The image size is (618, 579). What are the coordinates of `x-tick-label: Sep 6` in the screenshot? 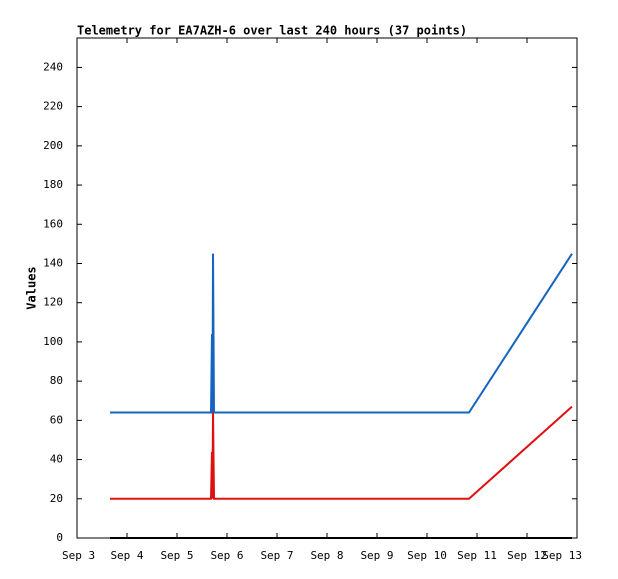 It's located at (226, 555).